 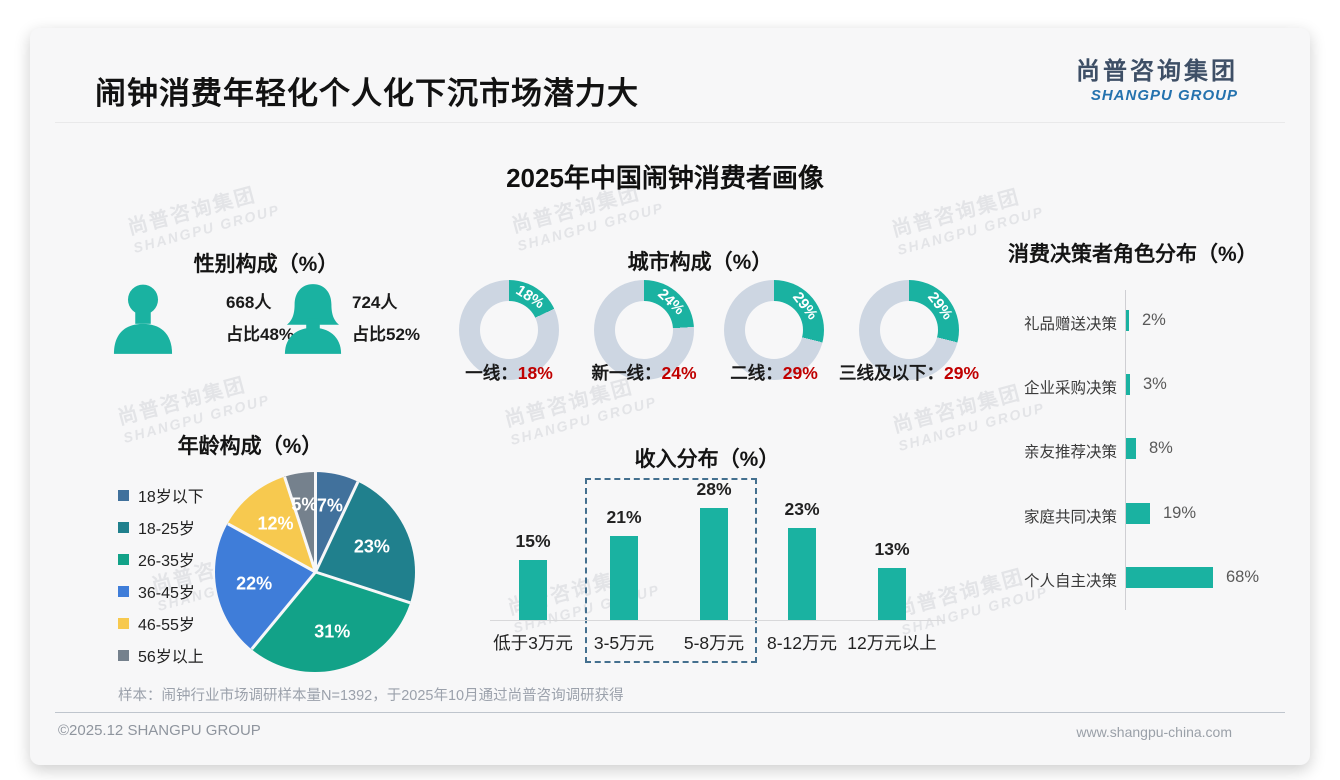 I want to click on income-highlight-box, so click(x=671, y=570).